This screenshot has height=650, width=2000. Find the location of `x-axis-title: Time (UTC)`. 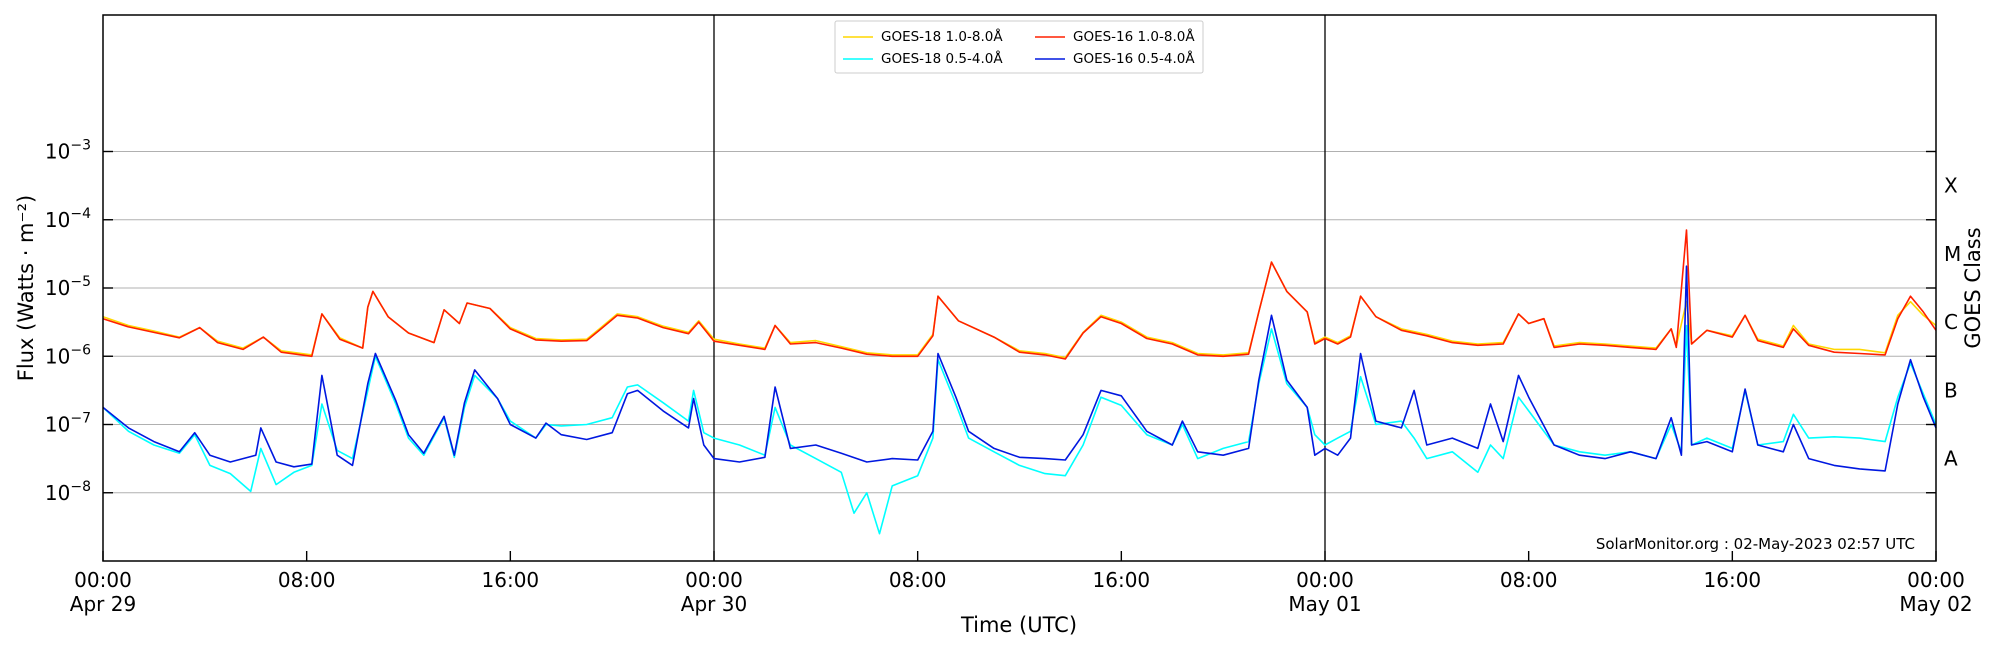

x-axis-title: Time (UTC) is located at coordinates (1018, 625).